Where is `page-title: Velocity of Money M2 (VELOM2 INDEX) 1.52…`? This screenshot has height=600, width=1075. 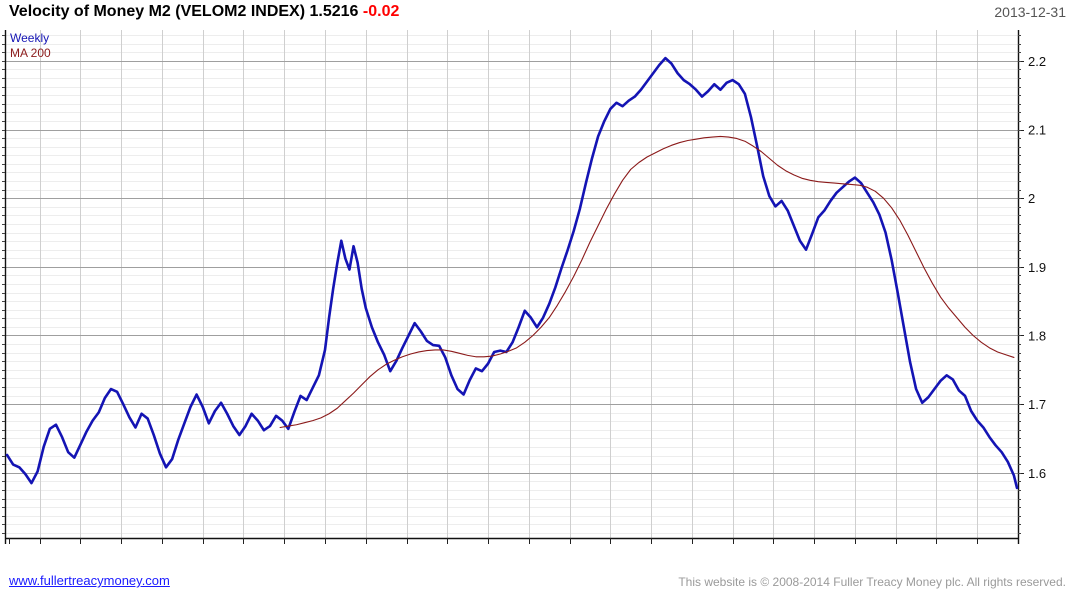
page-title: Velocity of Money M2 (VELOM2 INDEX) 1.52… is located at coordinates (204, 12).